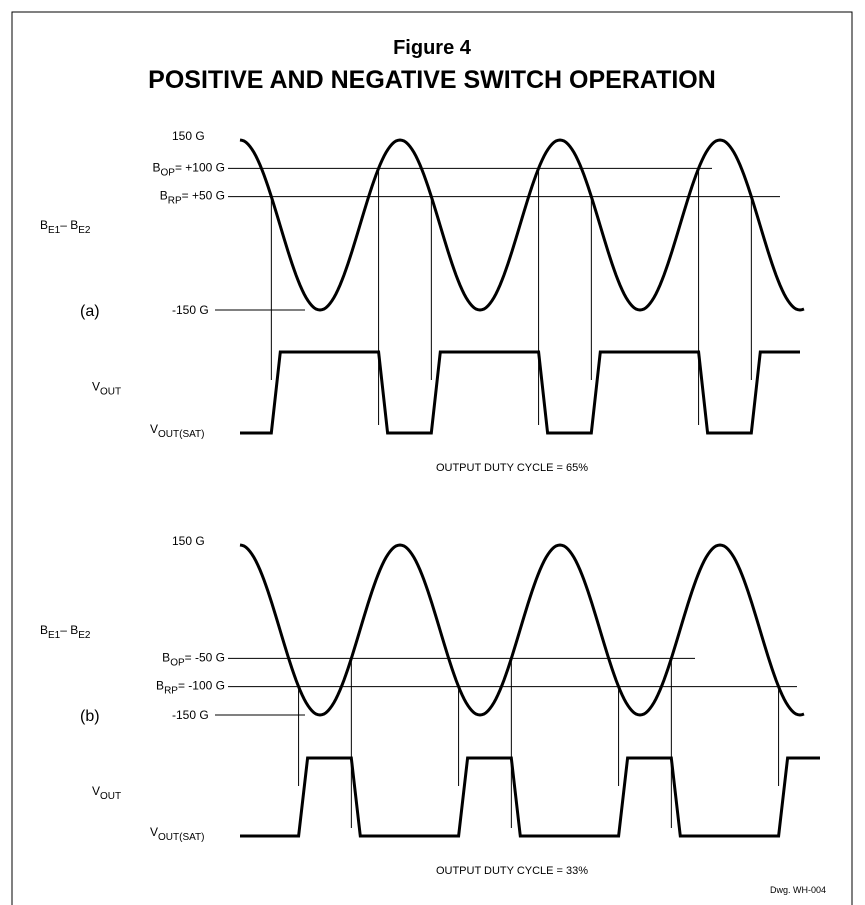 The width and height of the screenshot is (865, 905). Describe the element at coordinates (798, 890) in the screenshot. I see `drawing-number: Dwg. WH-004` at that location.